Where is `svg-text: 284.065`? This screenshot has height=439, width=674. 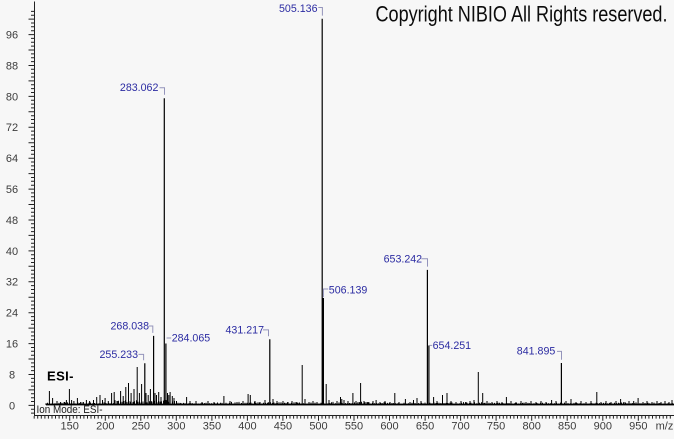
svg-text: 284.065 is located at coordinates (191, 339).